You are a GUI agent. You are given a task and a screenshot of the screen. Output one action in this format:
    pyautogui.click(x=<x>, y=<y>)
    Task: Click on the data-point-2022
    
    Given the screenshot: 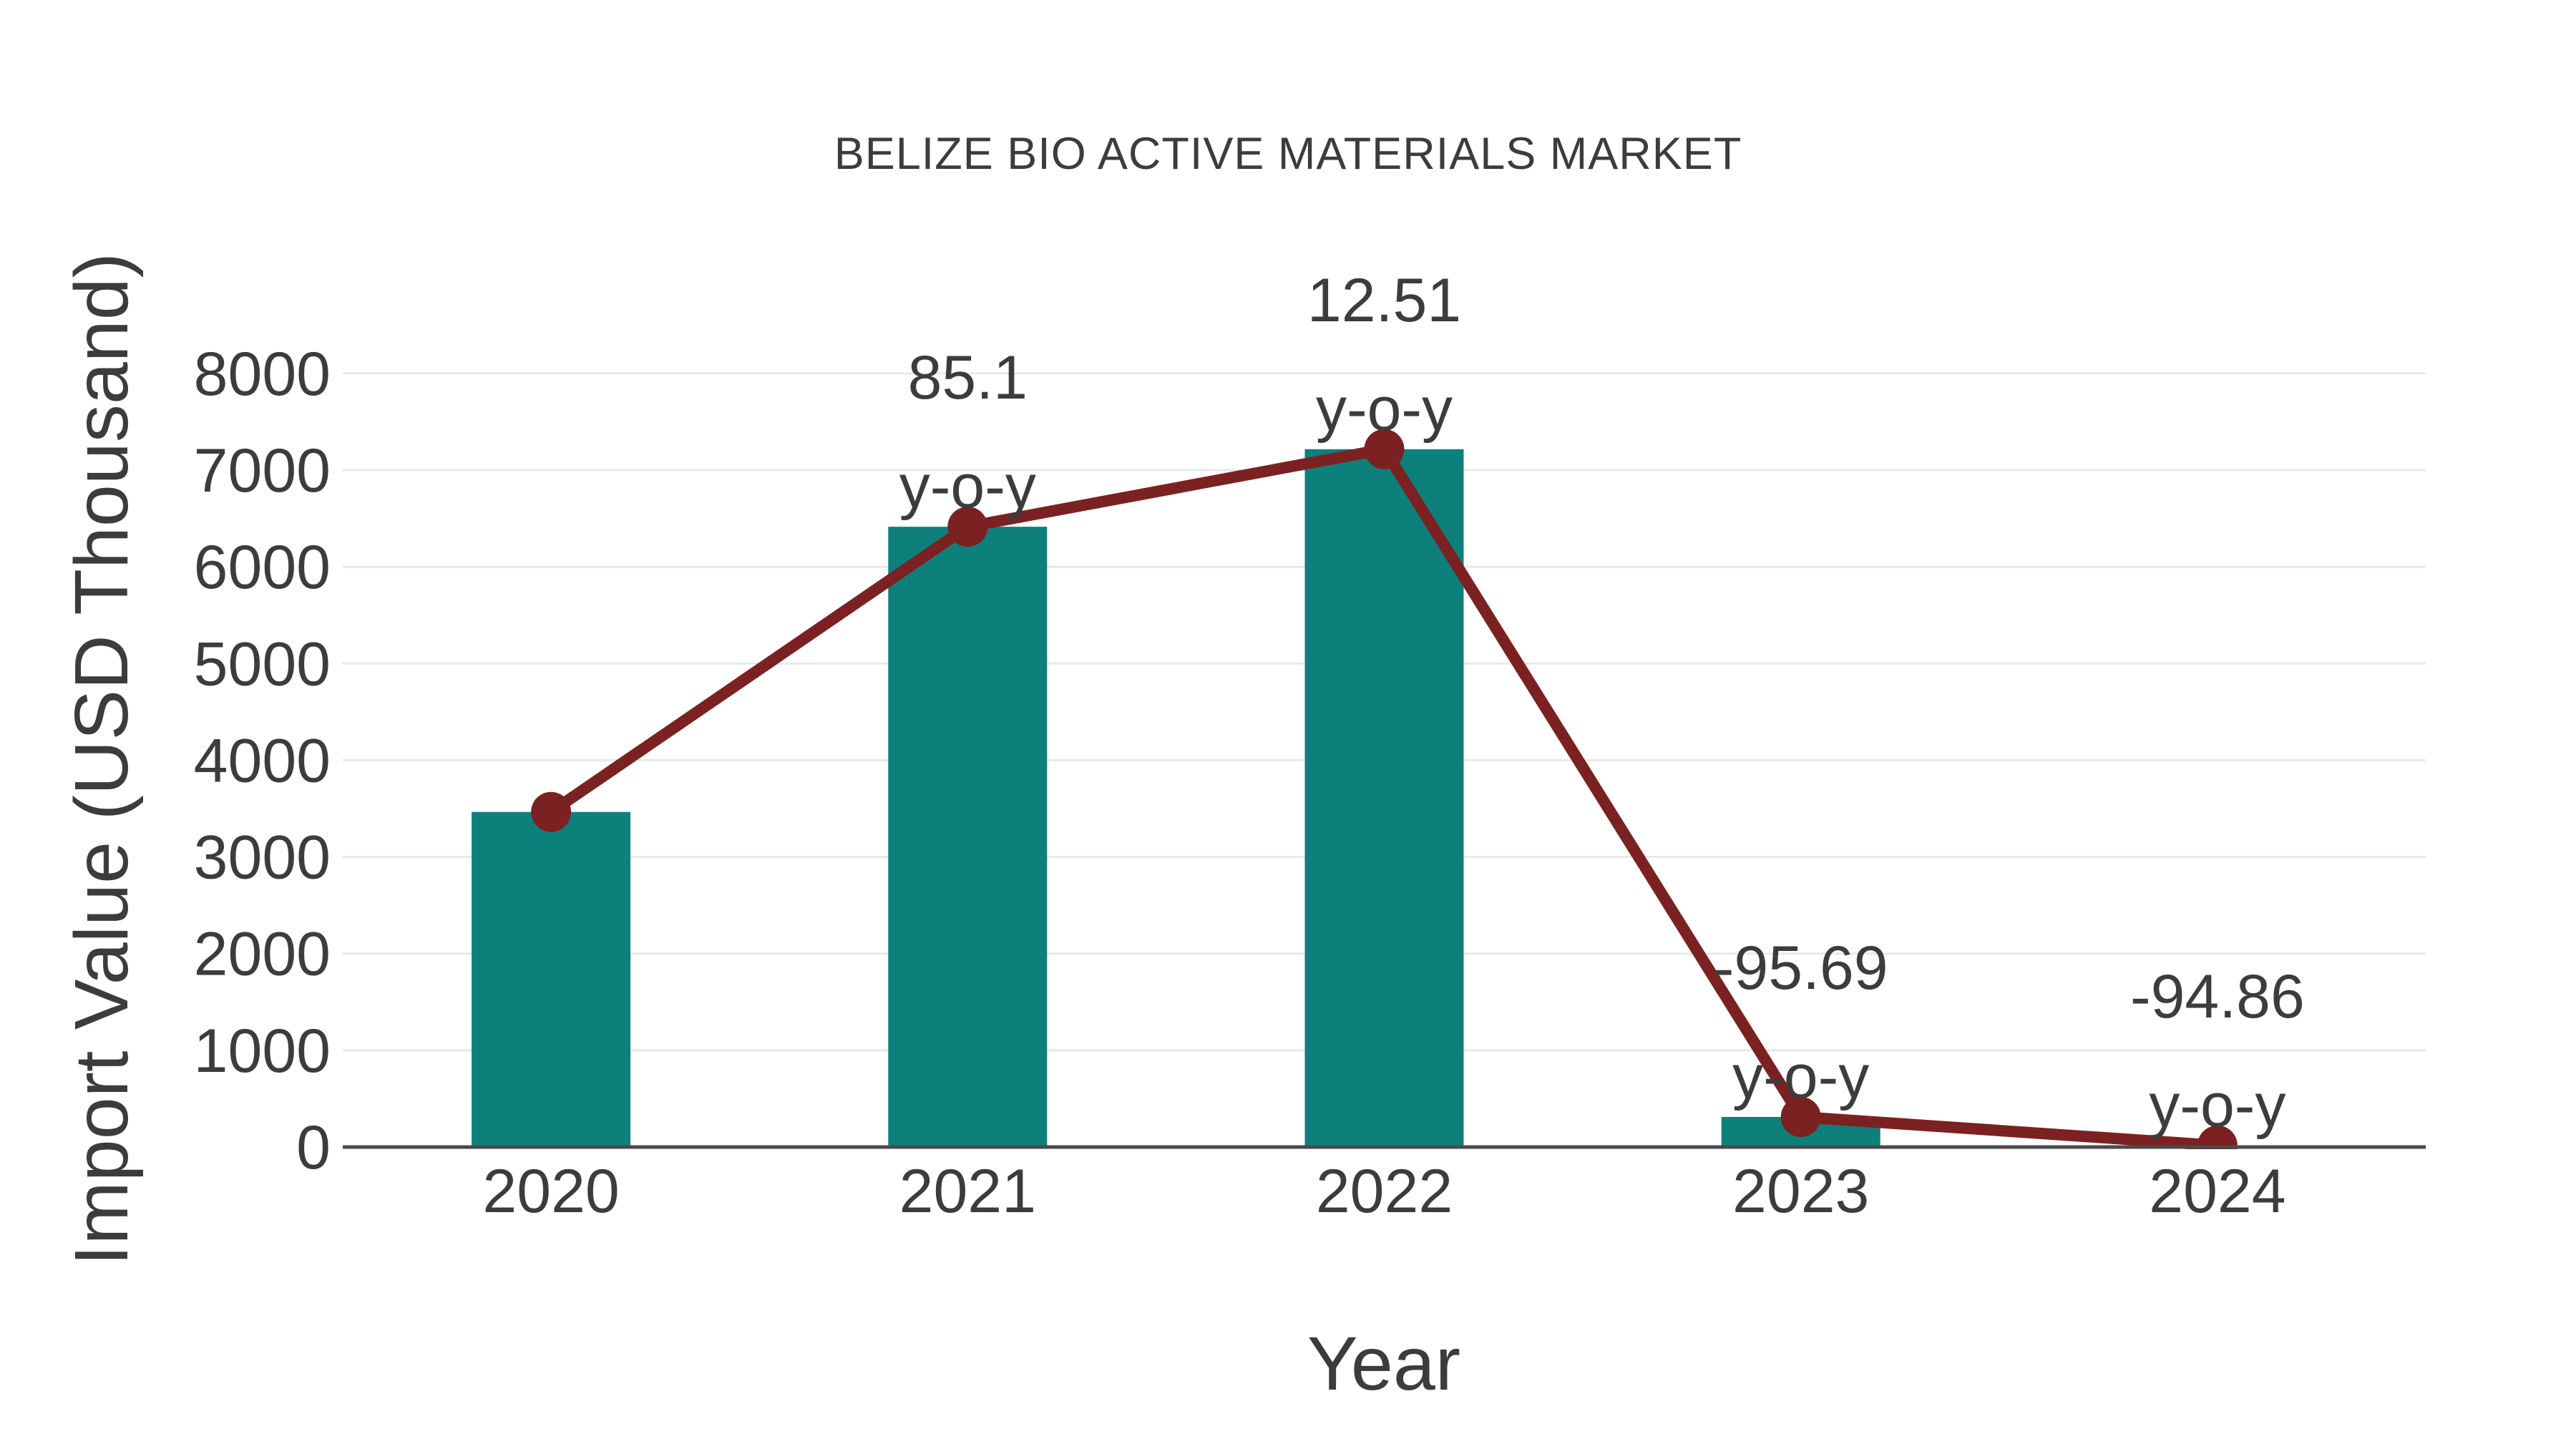 What is the action you would take?
    pyautogui.click(x=1384, y=449)
    